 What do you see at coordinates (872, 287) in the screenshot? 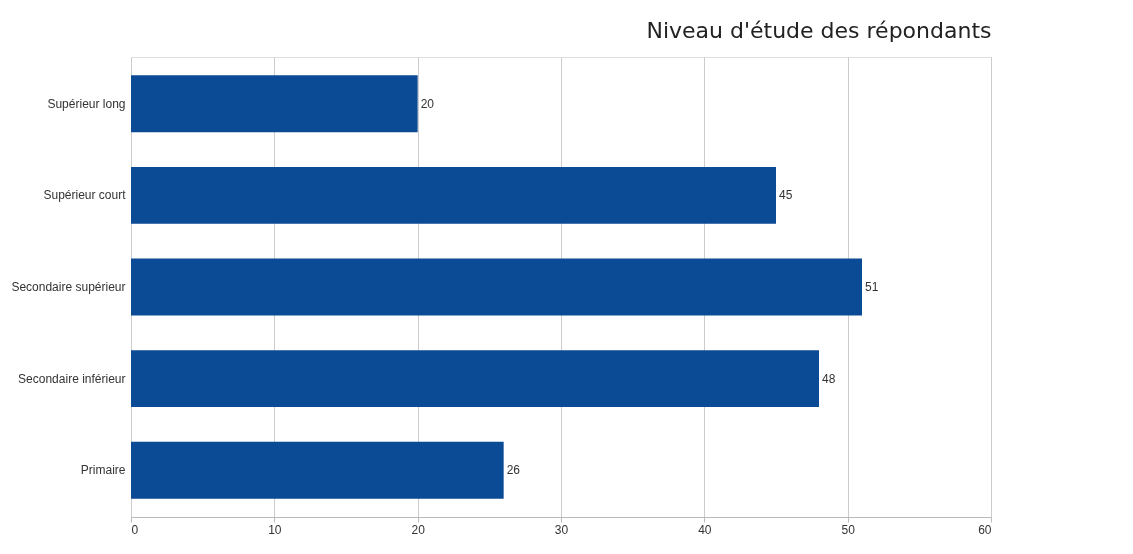
I see `data-label: 51` at bounding box center [872, 287].